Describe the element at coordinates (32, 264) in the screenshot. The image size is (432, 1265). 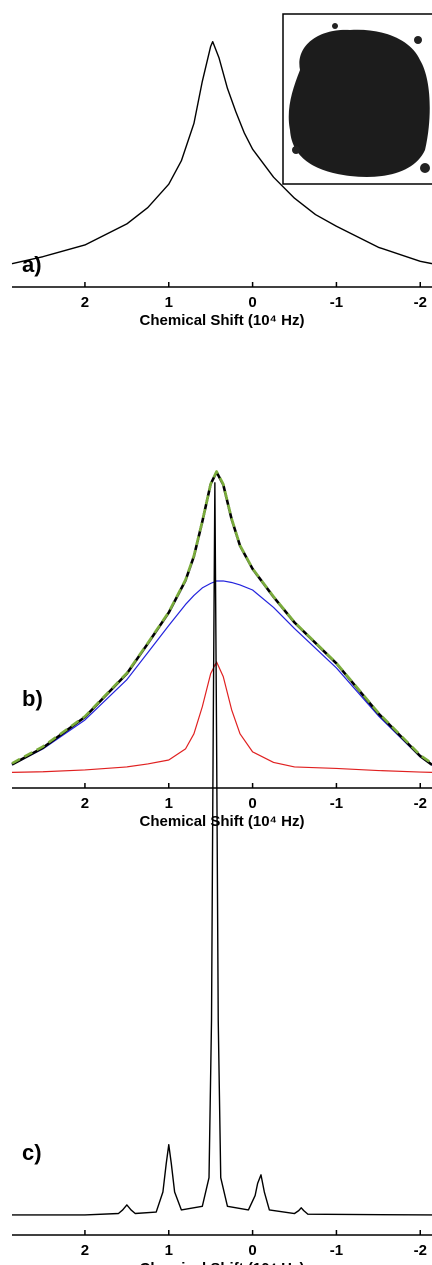
I see `panel-label: a)` at that location.